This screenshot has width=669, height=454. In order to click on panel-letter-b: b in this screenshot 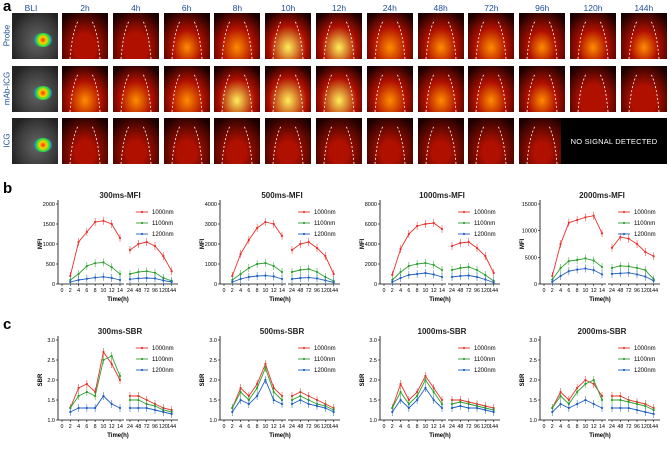, I will do `click(8, 188)`.